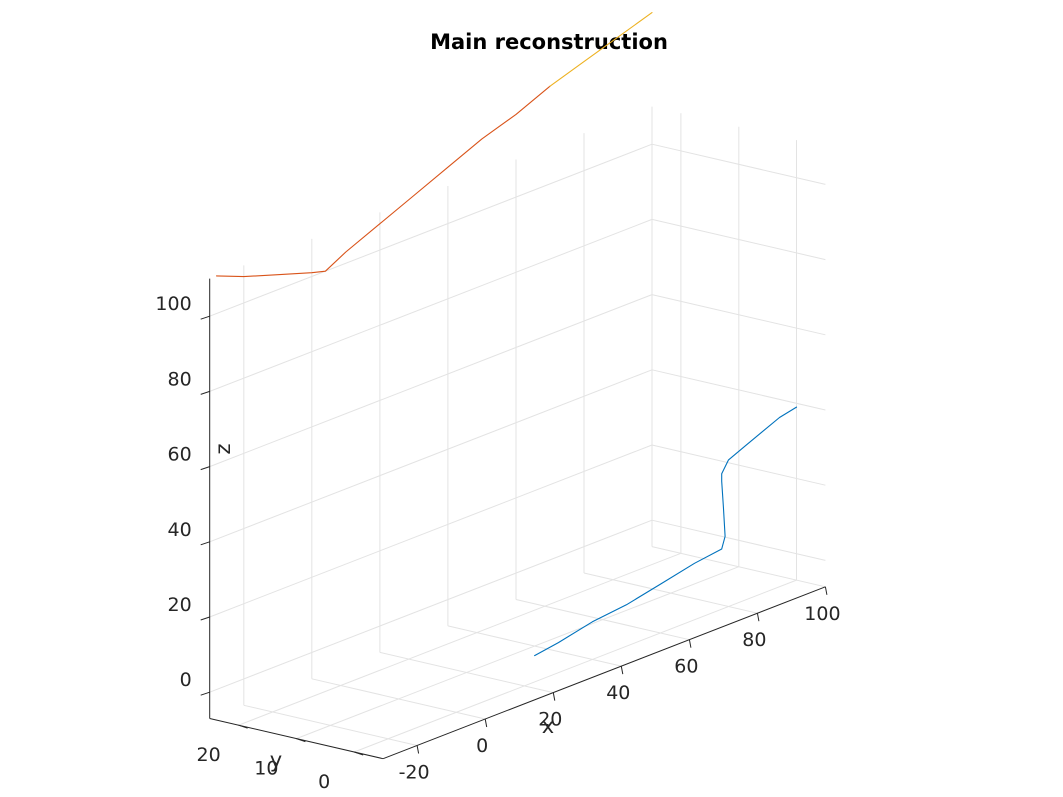 This screenshot has width=1063, height=797. What do you see at coordinates (548, 726) in the screenshot?
I see `x-axis-label: x` at bounding box center [548, 726].